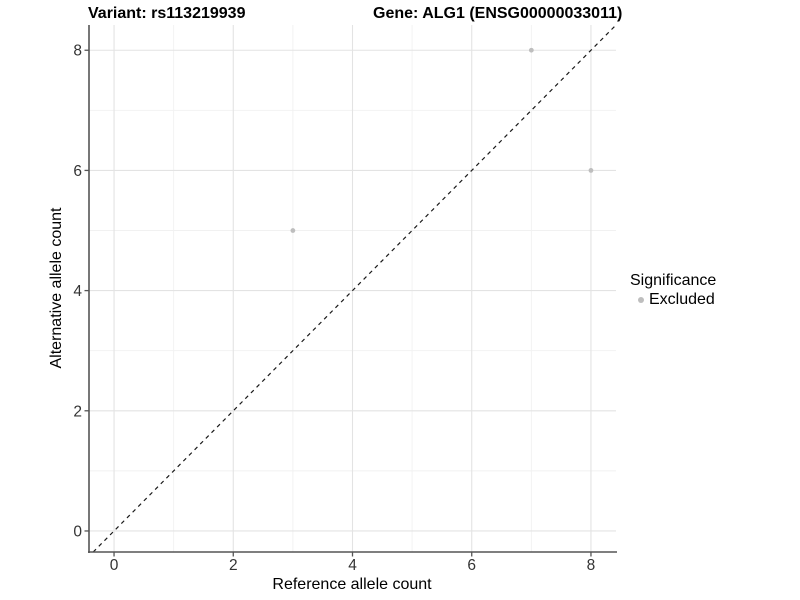  I want to click on legend-title: Significance, so click(673, 280).